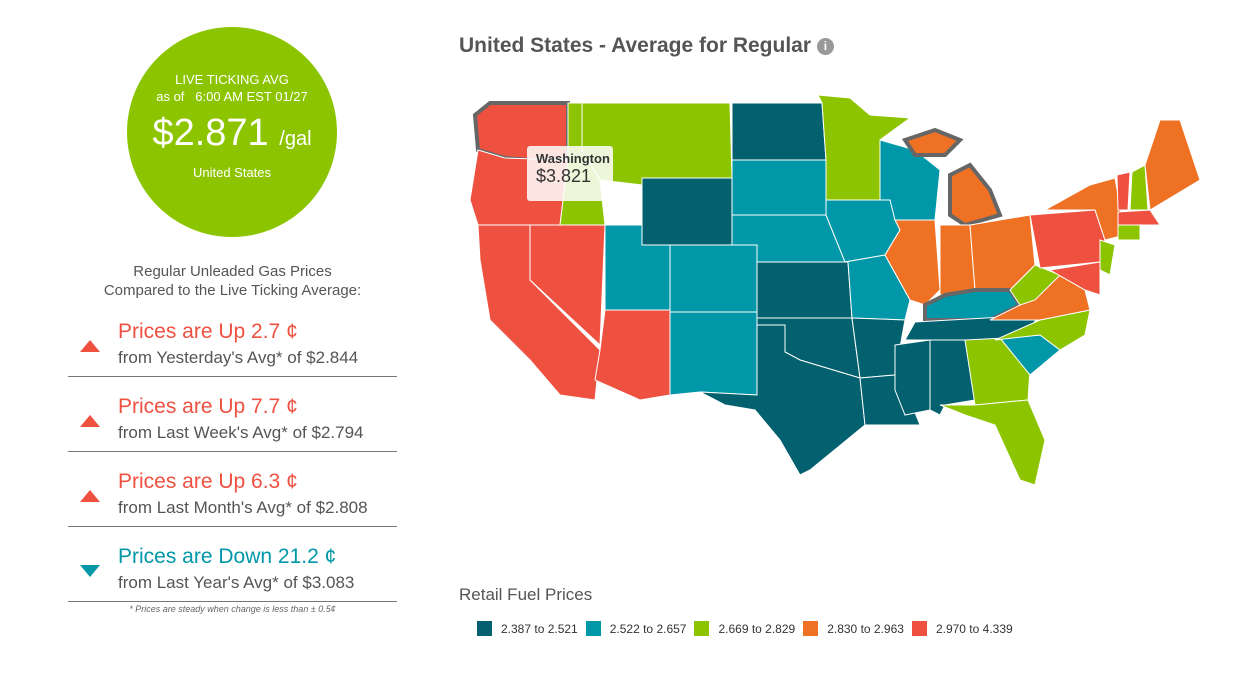  Describe the element at coordinates (1067, 239) in the screenshot. I see `state-pa` at that location.